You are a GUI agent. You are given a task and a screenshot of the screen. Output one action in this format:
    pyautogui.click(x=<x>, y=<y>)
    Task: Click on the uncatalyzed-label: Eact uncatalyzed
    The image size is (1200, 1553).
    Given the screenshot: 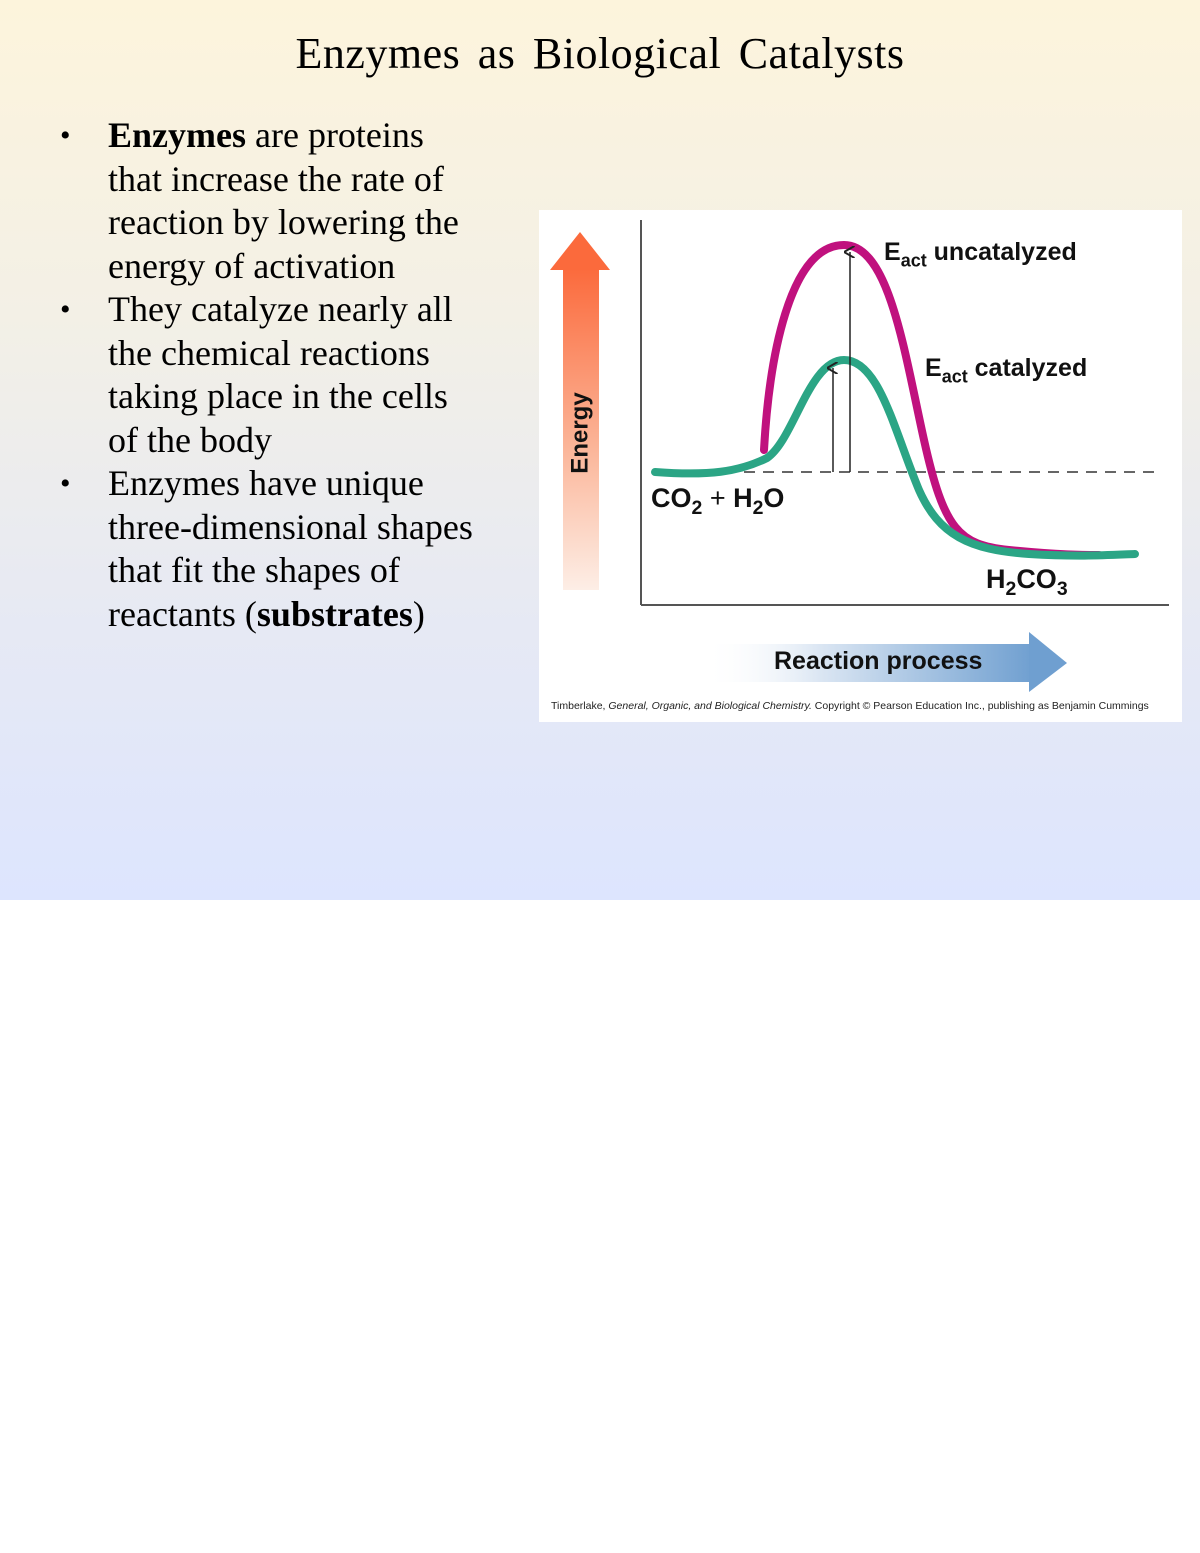 What is the action you would take?
    pyautogui.click(x=980, y=254)
    